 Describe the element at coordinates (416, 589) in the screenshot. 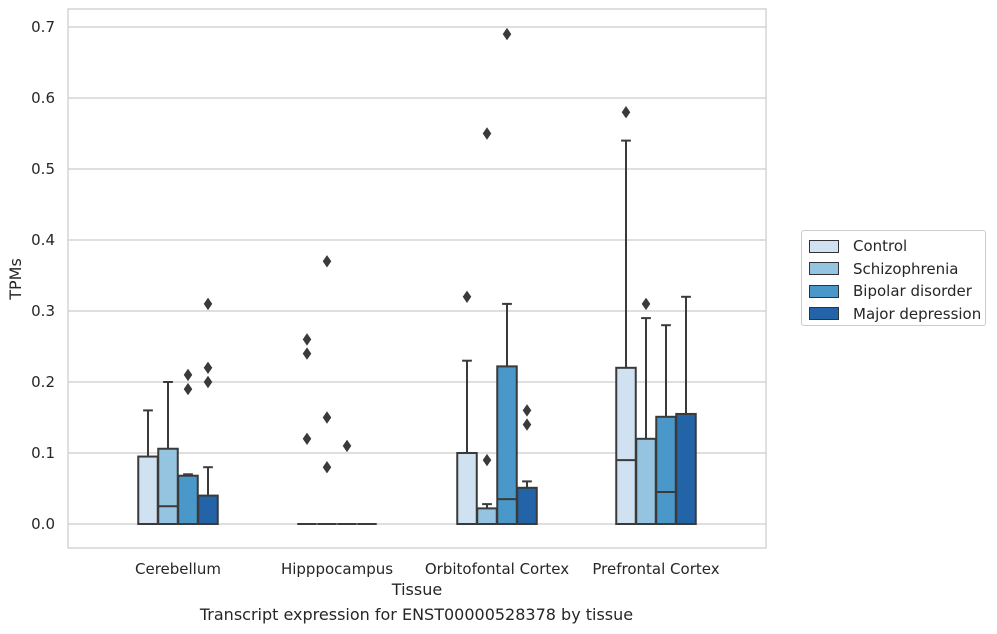

I see `x-axis-label: Tissue` at that location.